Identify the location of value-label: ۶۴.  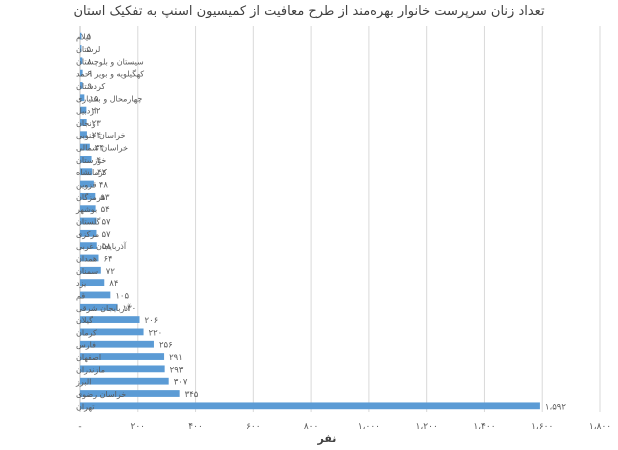
(107, 259).